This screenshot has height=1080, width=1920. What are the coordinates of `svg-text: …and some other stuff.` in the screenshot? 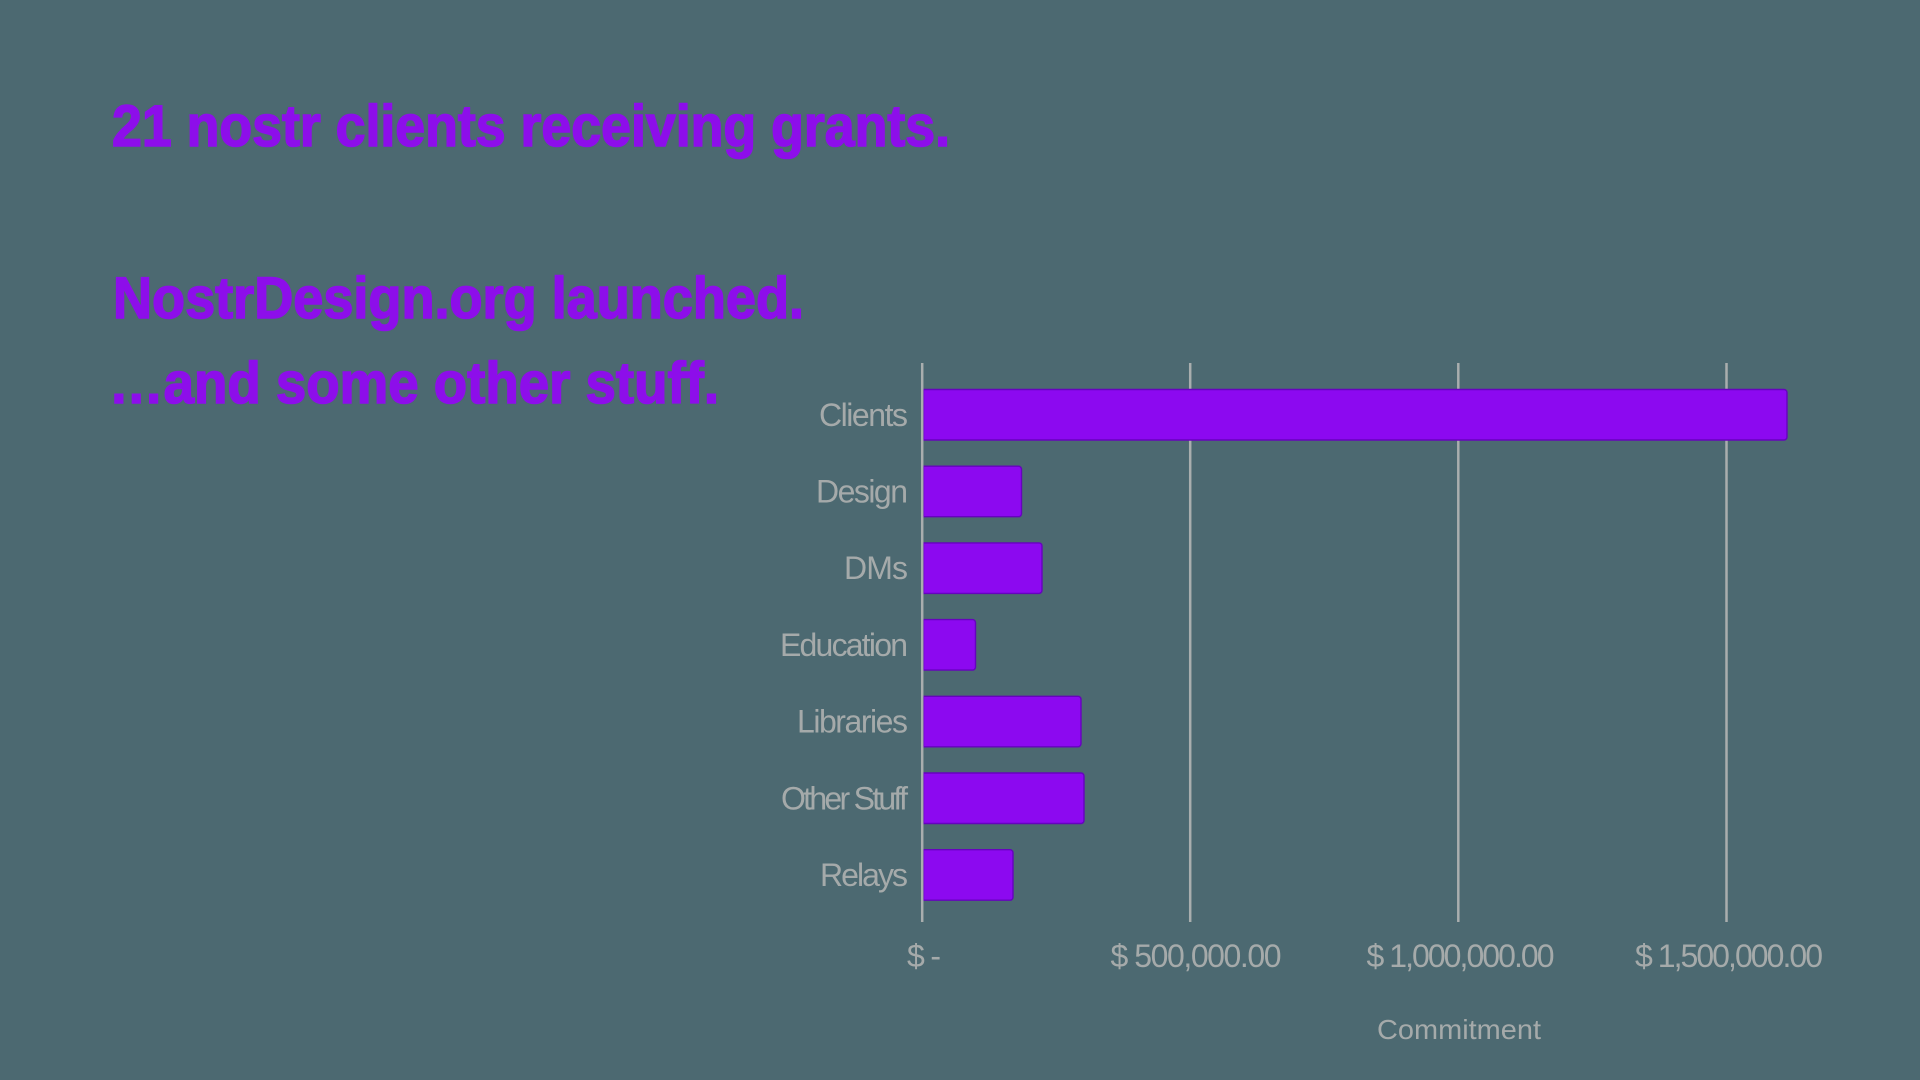 It's located at (414, 383).